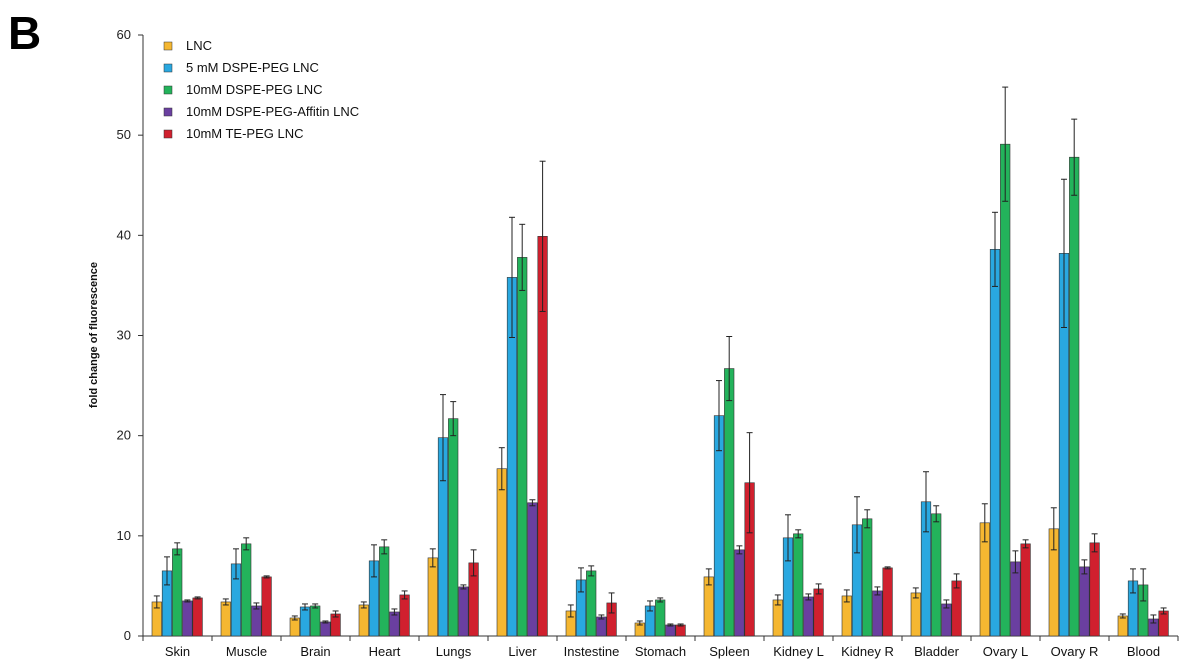 This screenshot has height=662, width=1180. Describe the element at coordinates (25, 33) in the screenshot. I see `panel-label: B` at that location.